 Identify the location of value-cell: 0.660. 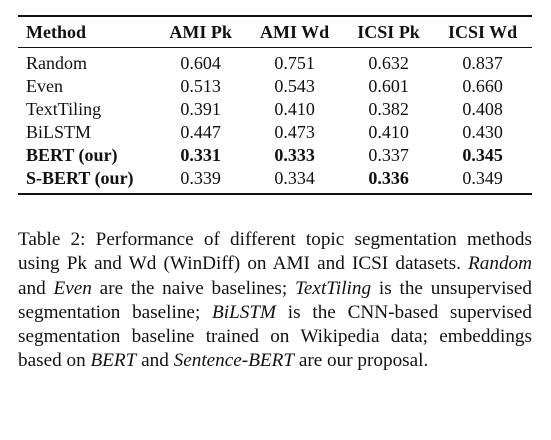
(482, 86).